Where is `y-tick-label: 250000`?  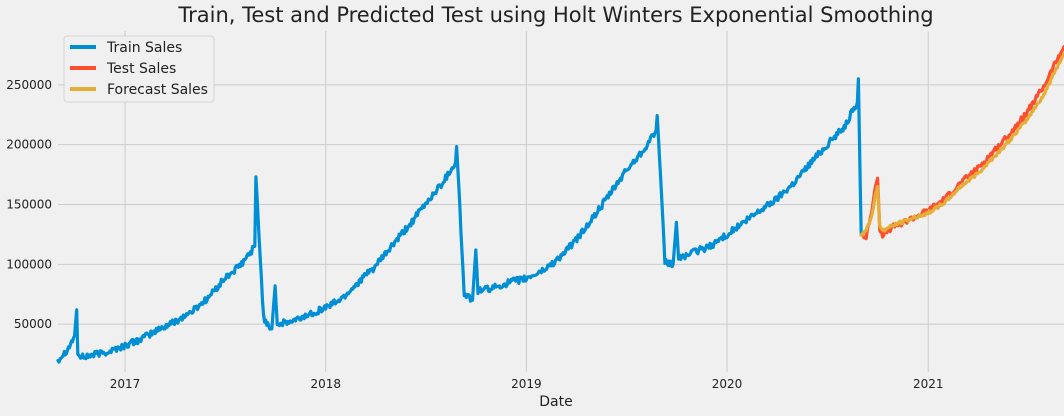
y-tick-label: 250000 is located at coordinates (29, 85).